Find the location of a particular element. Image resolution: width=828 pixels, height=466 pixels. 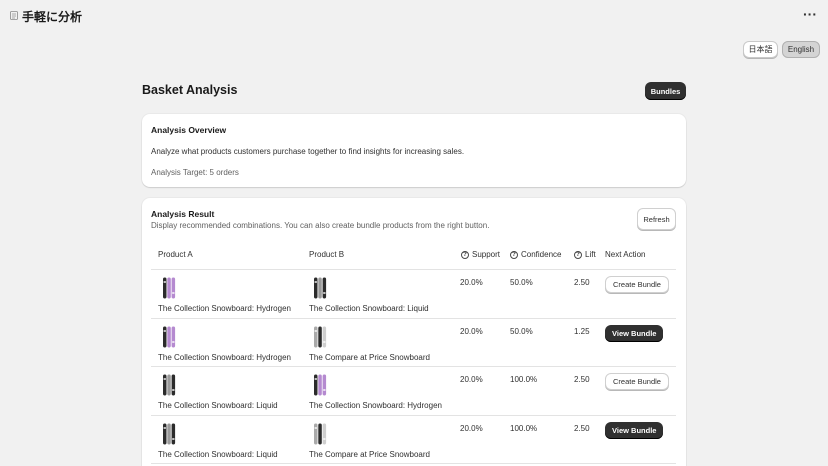

support-header-label: Support is located at coordinates (486, 254).